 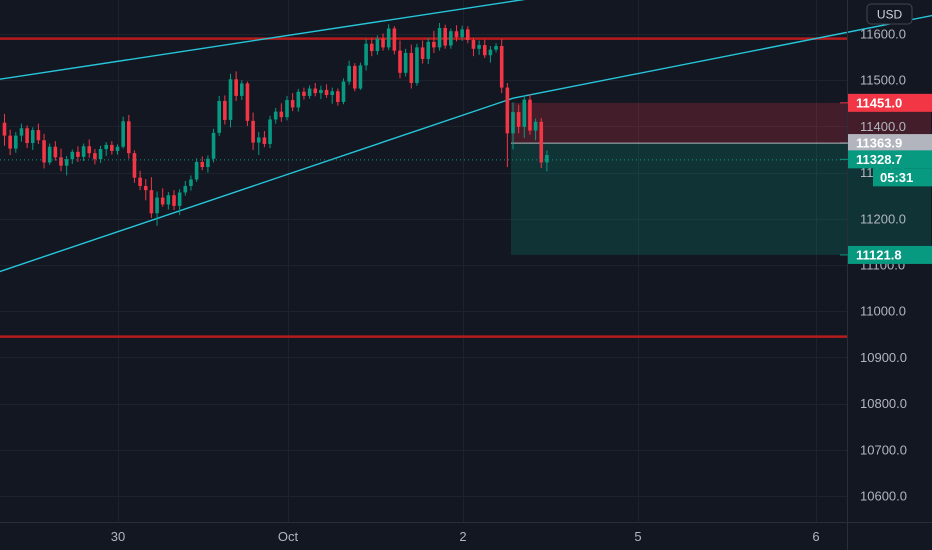 What do you see at coordinates (883, 126) in the screenshot?
I see `y-tick-label: 11400.0` at bounding box center [883, 126].